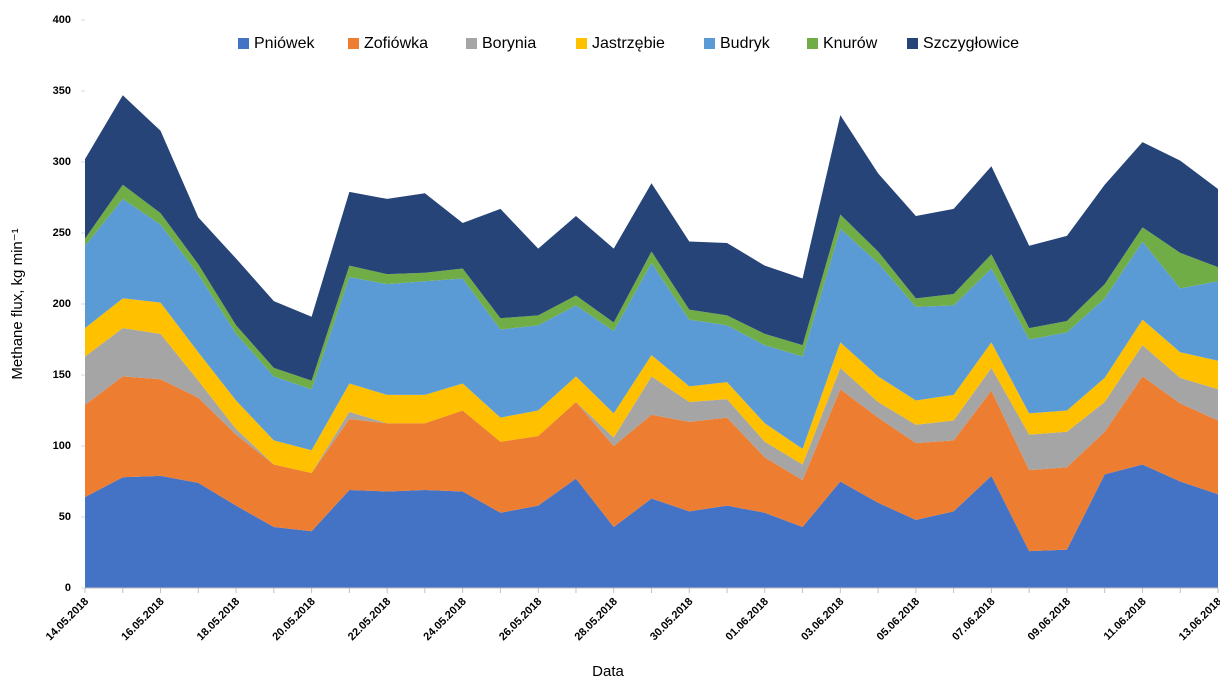 The height and width of the screenshot is (680, 1220). Describe the element at coordinates (1198, 619) in the screenshot. I see `x-tick-label: 13.06.2018` at that location.